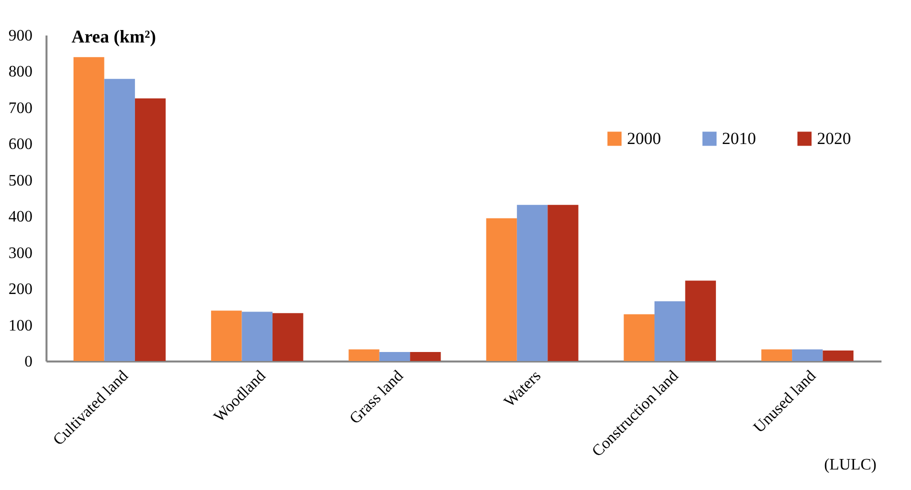 The height and width of the screenshot is (490, 911). I want to click on legend-label: 2020, so click(834, 138).